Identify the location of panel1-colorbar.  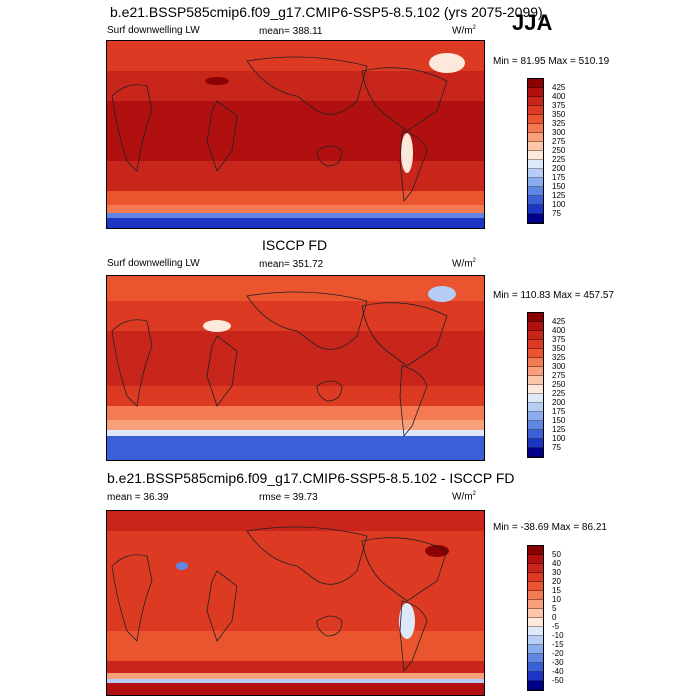
(535, 151).